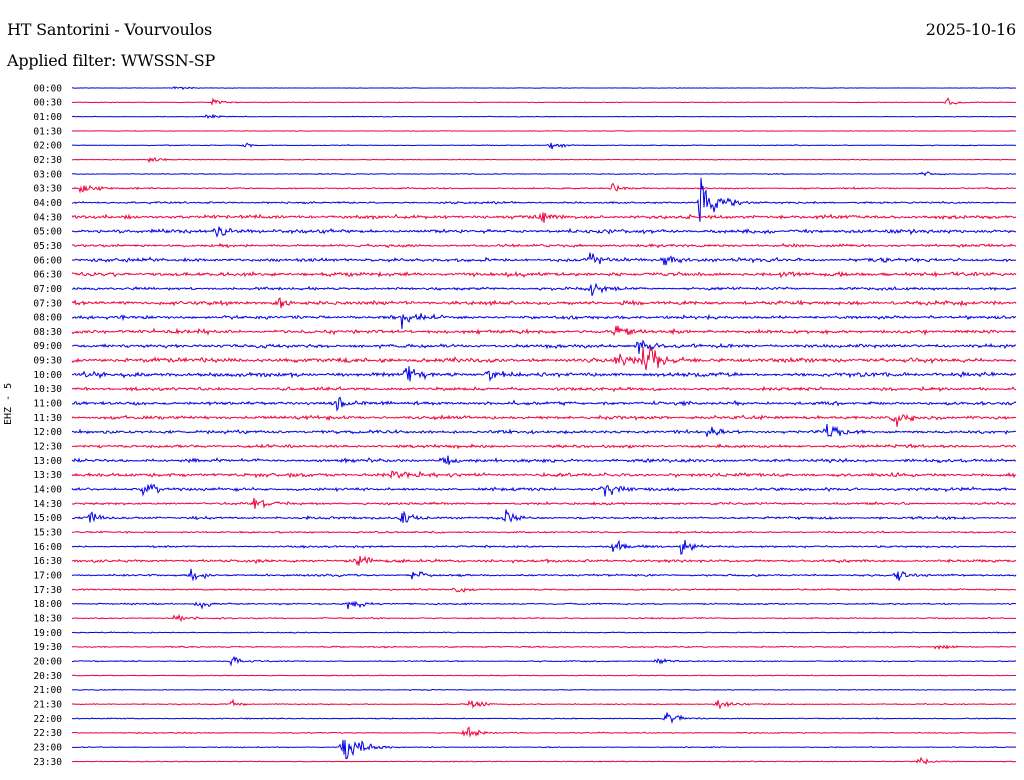  Describe the element at coordinates (47, 547) in the screenshot. I see `time-label: 16:00` at that location.